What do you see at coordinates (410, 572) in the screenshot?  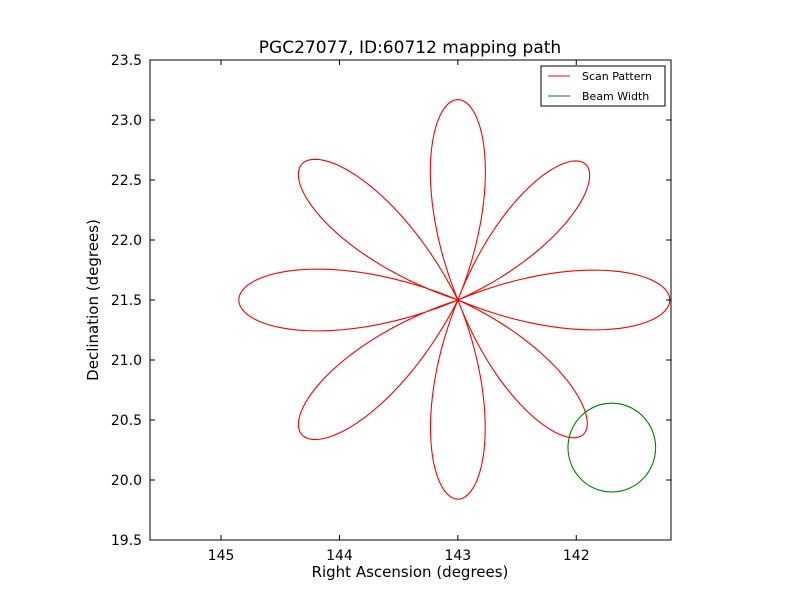 I see `x-axis-label: Right Ascension (degrees)` at bounding box center [410, 572].